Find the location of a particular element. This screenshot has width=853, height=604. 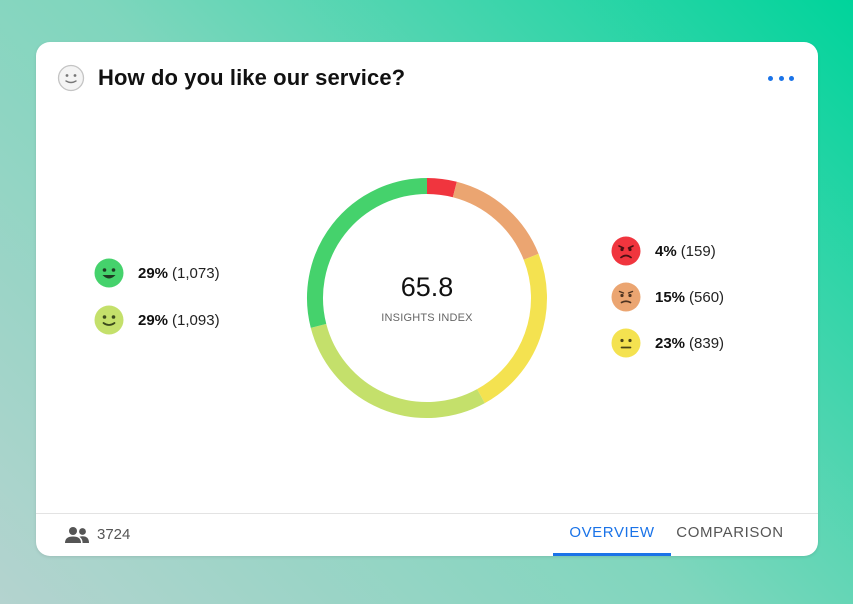

legend-item-smile: 29% (1,093) is located at coordinates (157, 320).